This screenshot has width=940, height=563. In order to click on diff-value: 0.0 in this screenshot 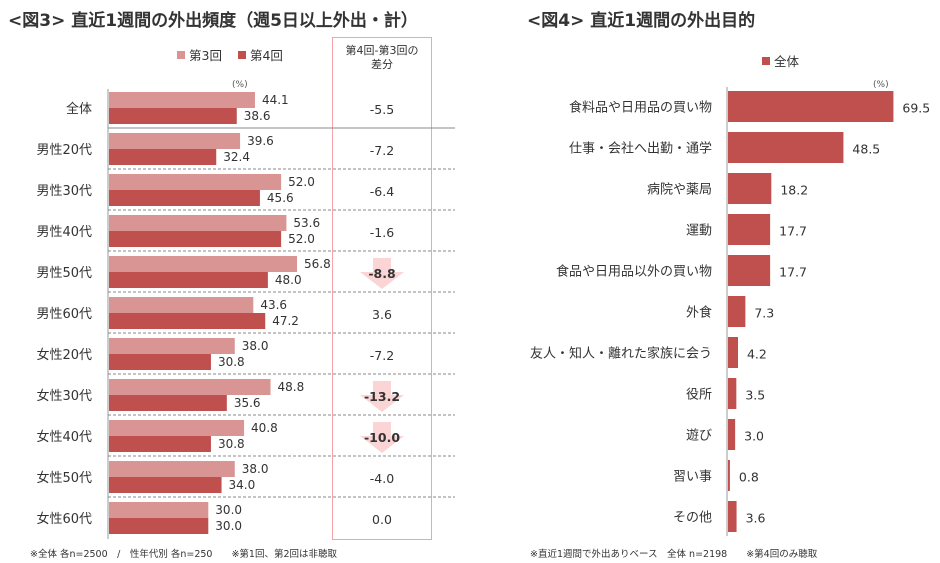, I will do `click(382, 519)`.